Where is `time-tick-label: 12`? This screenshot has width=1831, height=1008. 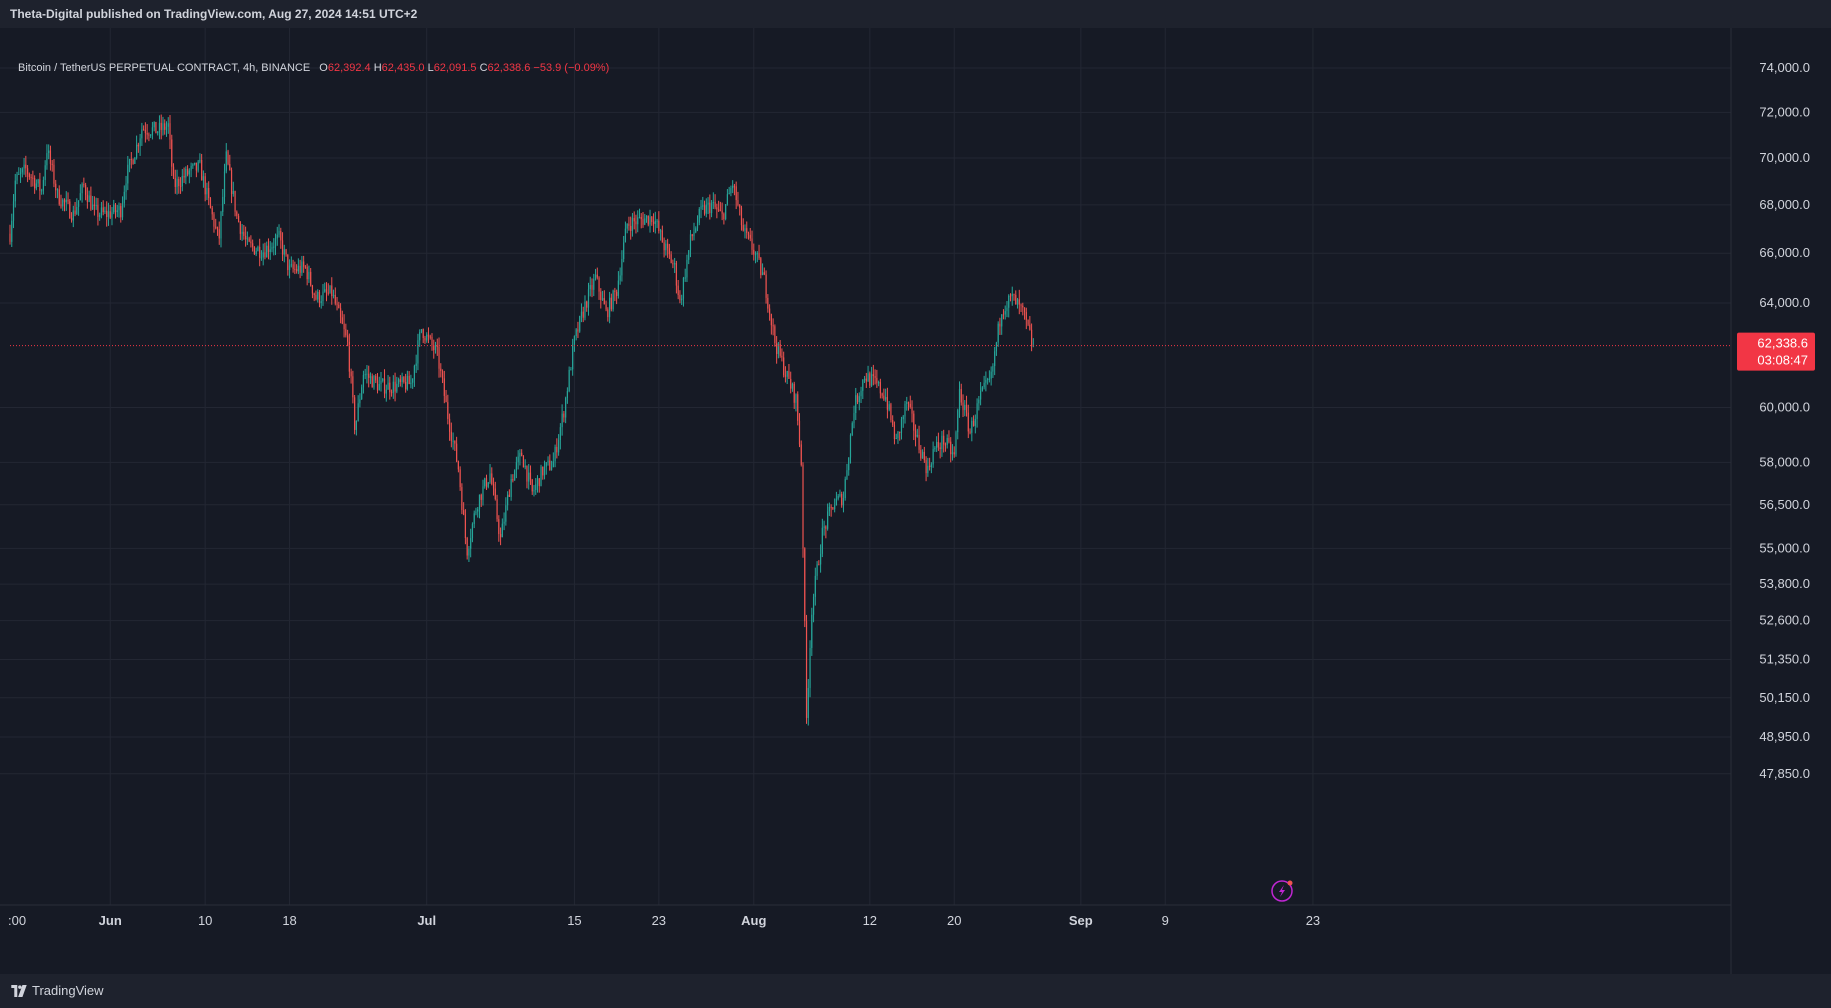 time-tick-label: 12 is located at coordinates (870, 920).